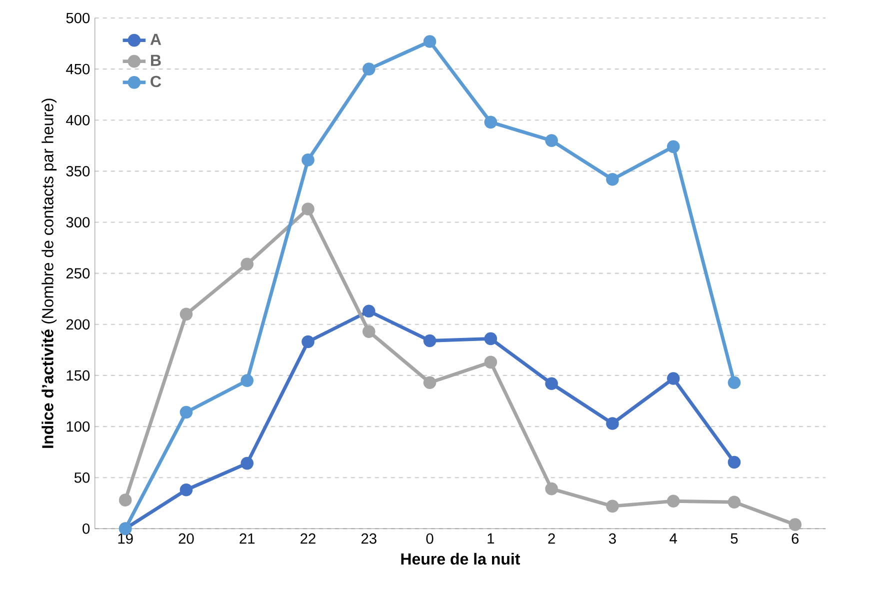 This screenshot has width=880, height=606. What do you see at coordinates (78, 426) in the screenshot?
I see `y-tick-label: 100` at bounding box center [78, 426].